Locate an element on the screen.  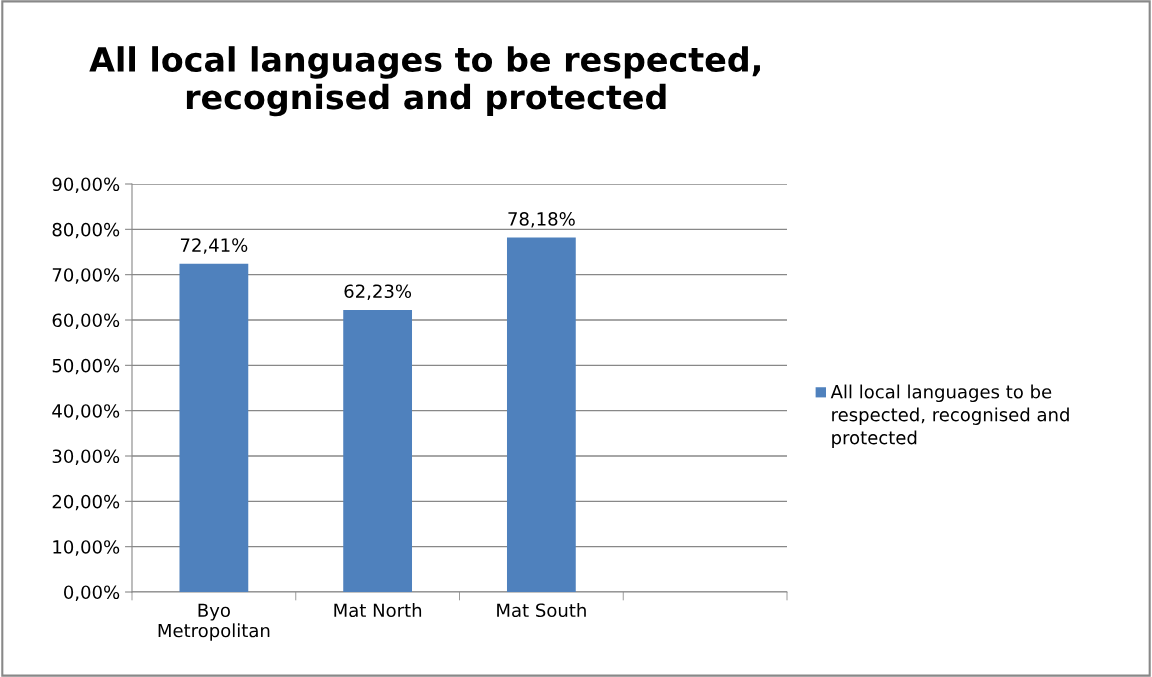
y-tick-label: 20,00% is located at coordinates (86, 502).